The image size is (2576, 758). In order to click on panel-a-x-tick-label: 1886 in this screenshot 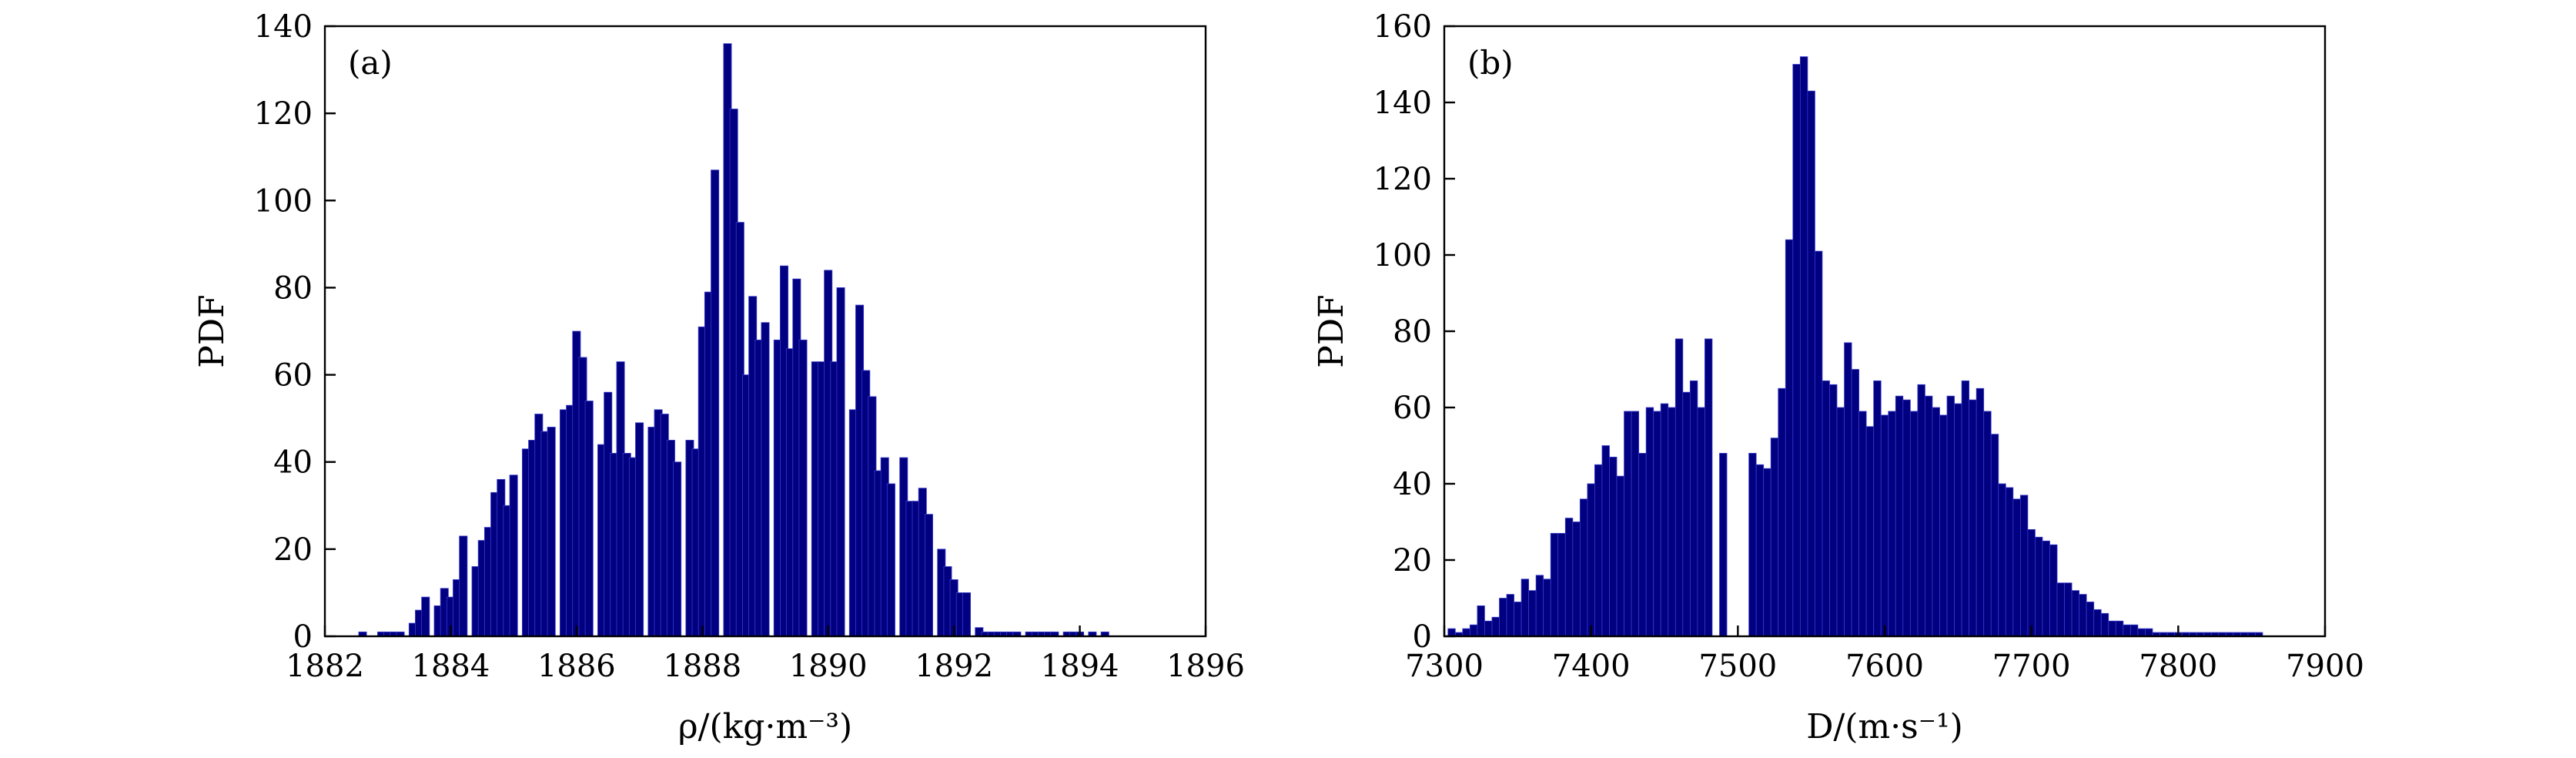, I will do `click(577, 667)`.